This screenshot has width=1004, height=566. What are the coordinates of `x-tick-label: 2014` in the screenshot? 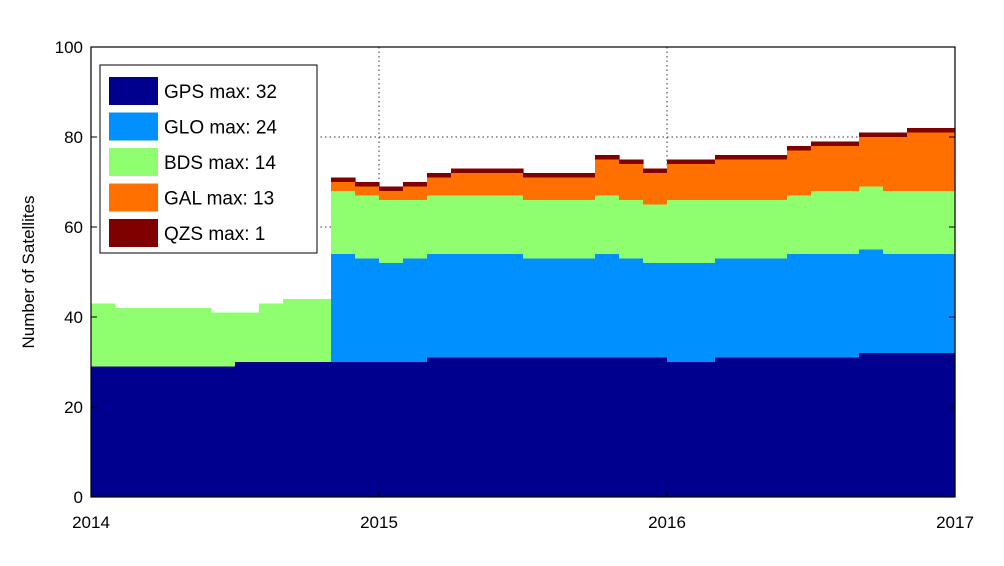 It's located at (91, 522).